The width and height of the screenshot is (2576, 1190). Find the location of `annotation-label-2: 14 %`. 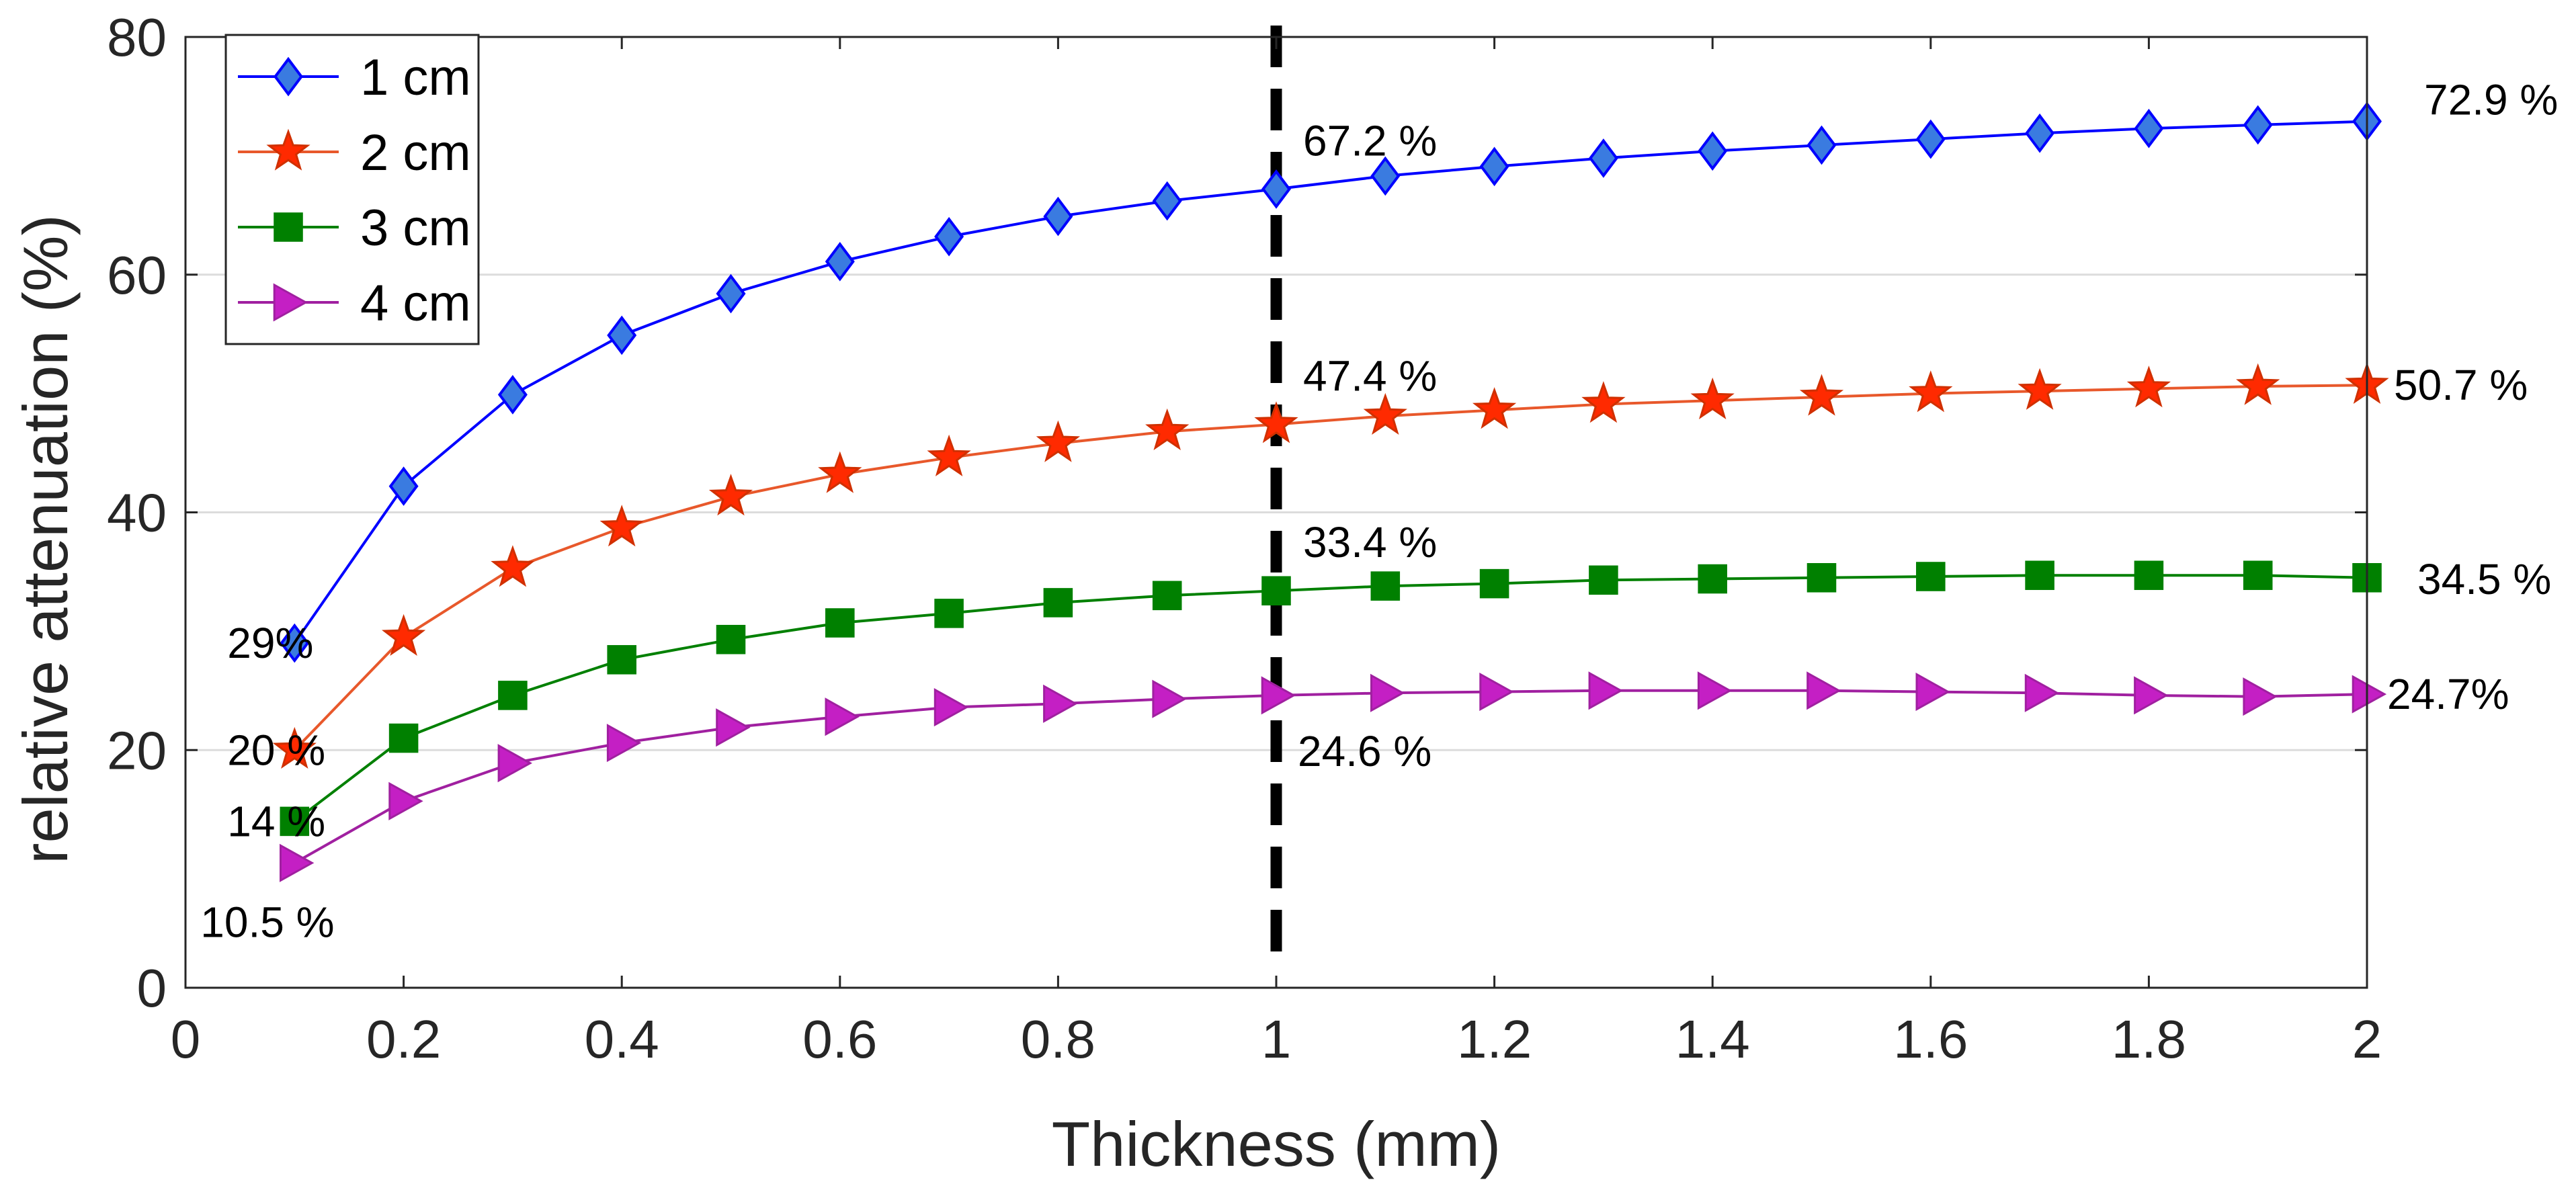

annotation-label-2: 14 % is located at coordinates (276, 821).